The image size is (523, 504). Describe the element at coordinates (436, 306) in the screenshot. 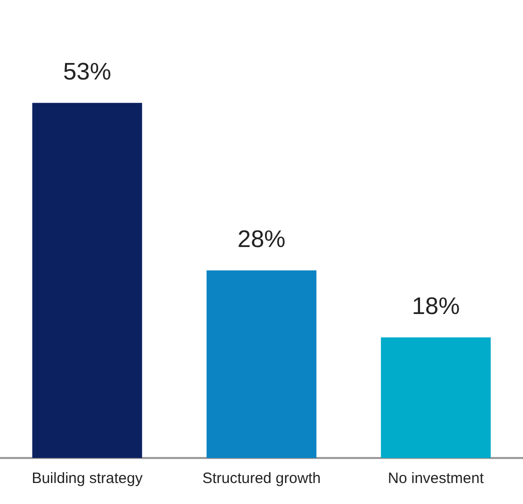

I see `data-label: 18%` at that location.